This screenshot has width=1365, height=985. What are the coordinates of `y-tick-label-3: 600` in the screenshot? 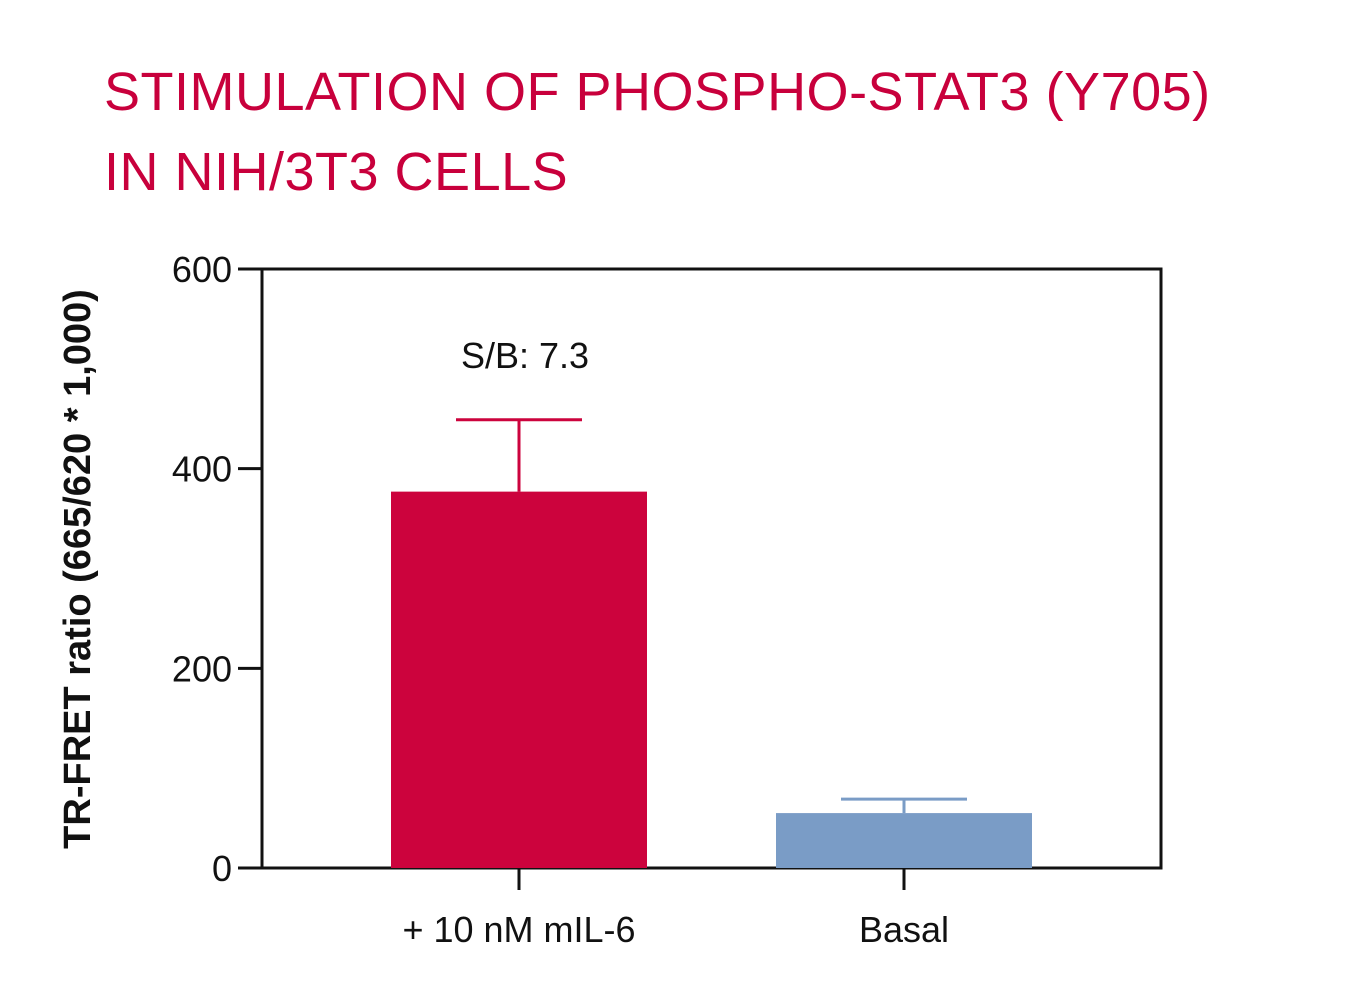 It's located at (202, 269).